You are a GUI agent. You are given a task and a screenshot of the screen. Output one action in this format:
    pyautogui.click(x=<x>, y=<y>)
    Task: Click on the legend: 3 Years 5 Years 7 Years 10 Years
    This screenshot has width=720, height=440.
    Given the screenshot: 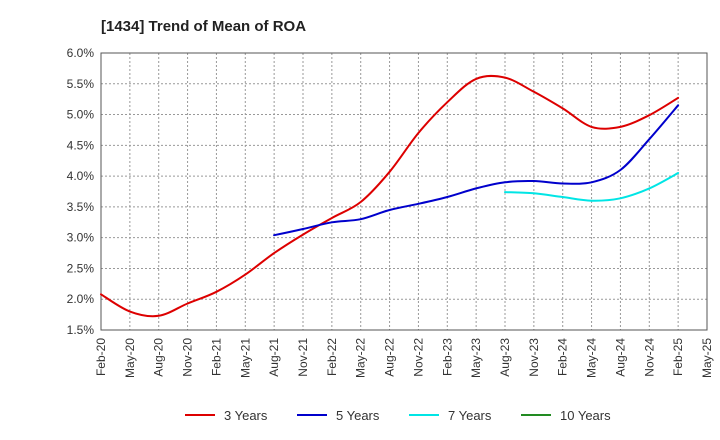 What is the action you would take?
    pyautogui.click(x=398, y=415)
    